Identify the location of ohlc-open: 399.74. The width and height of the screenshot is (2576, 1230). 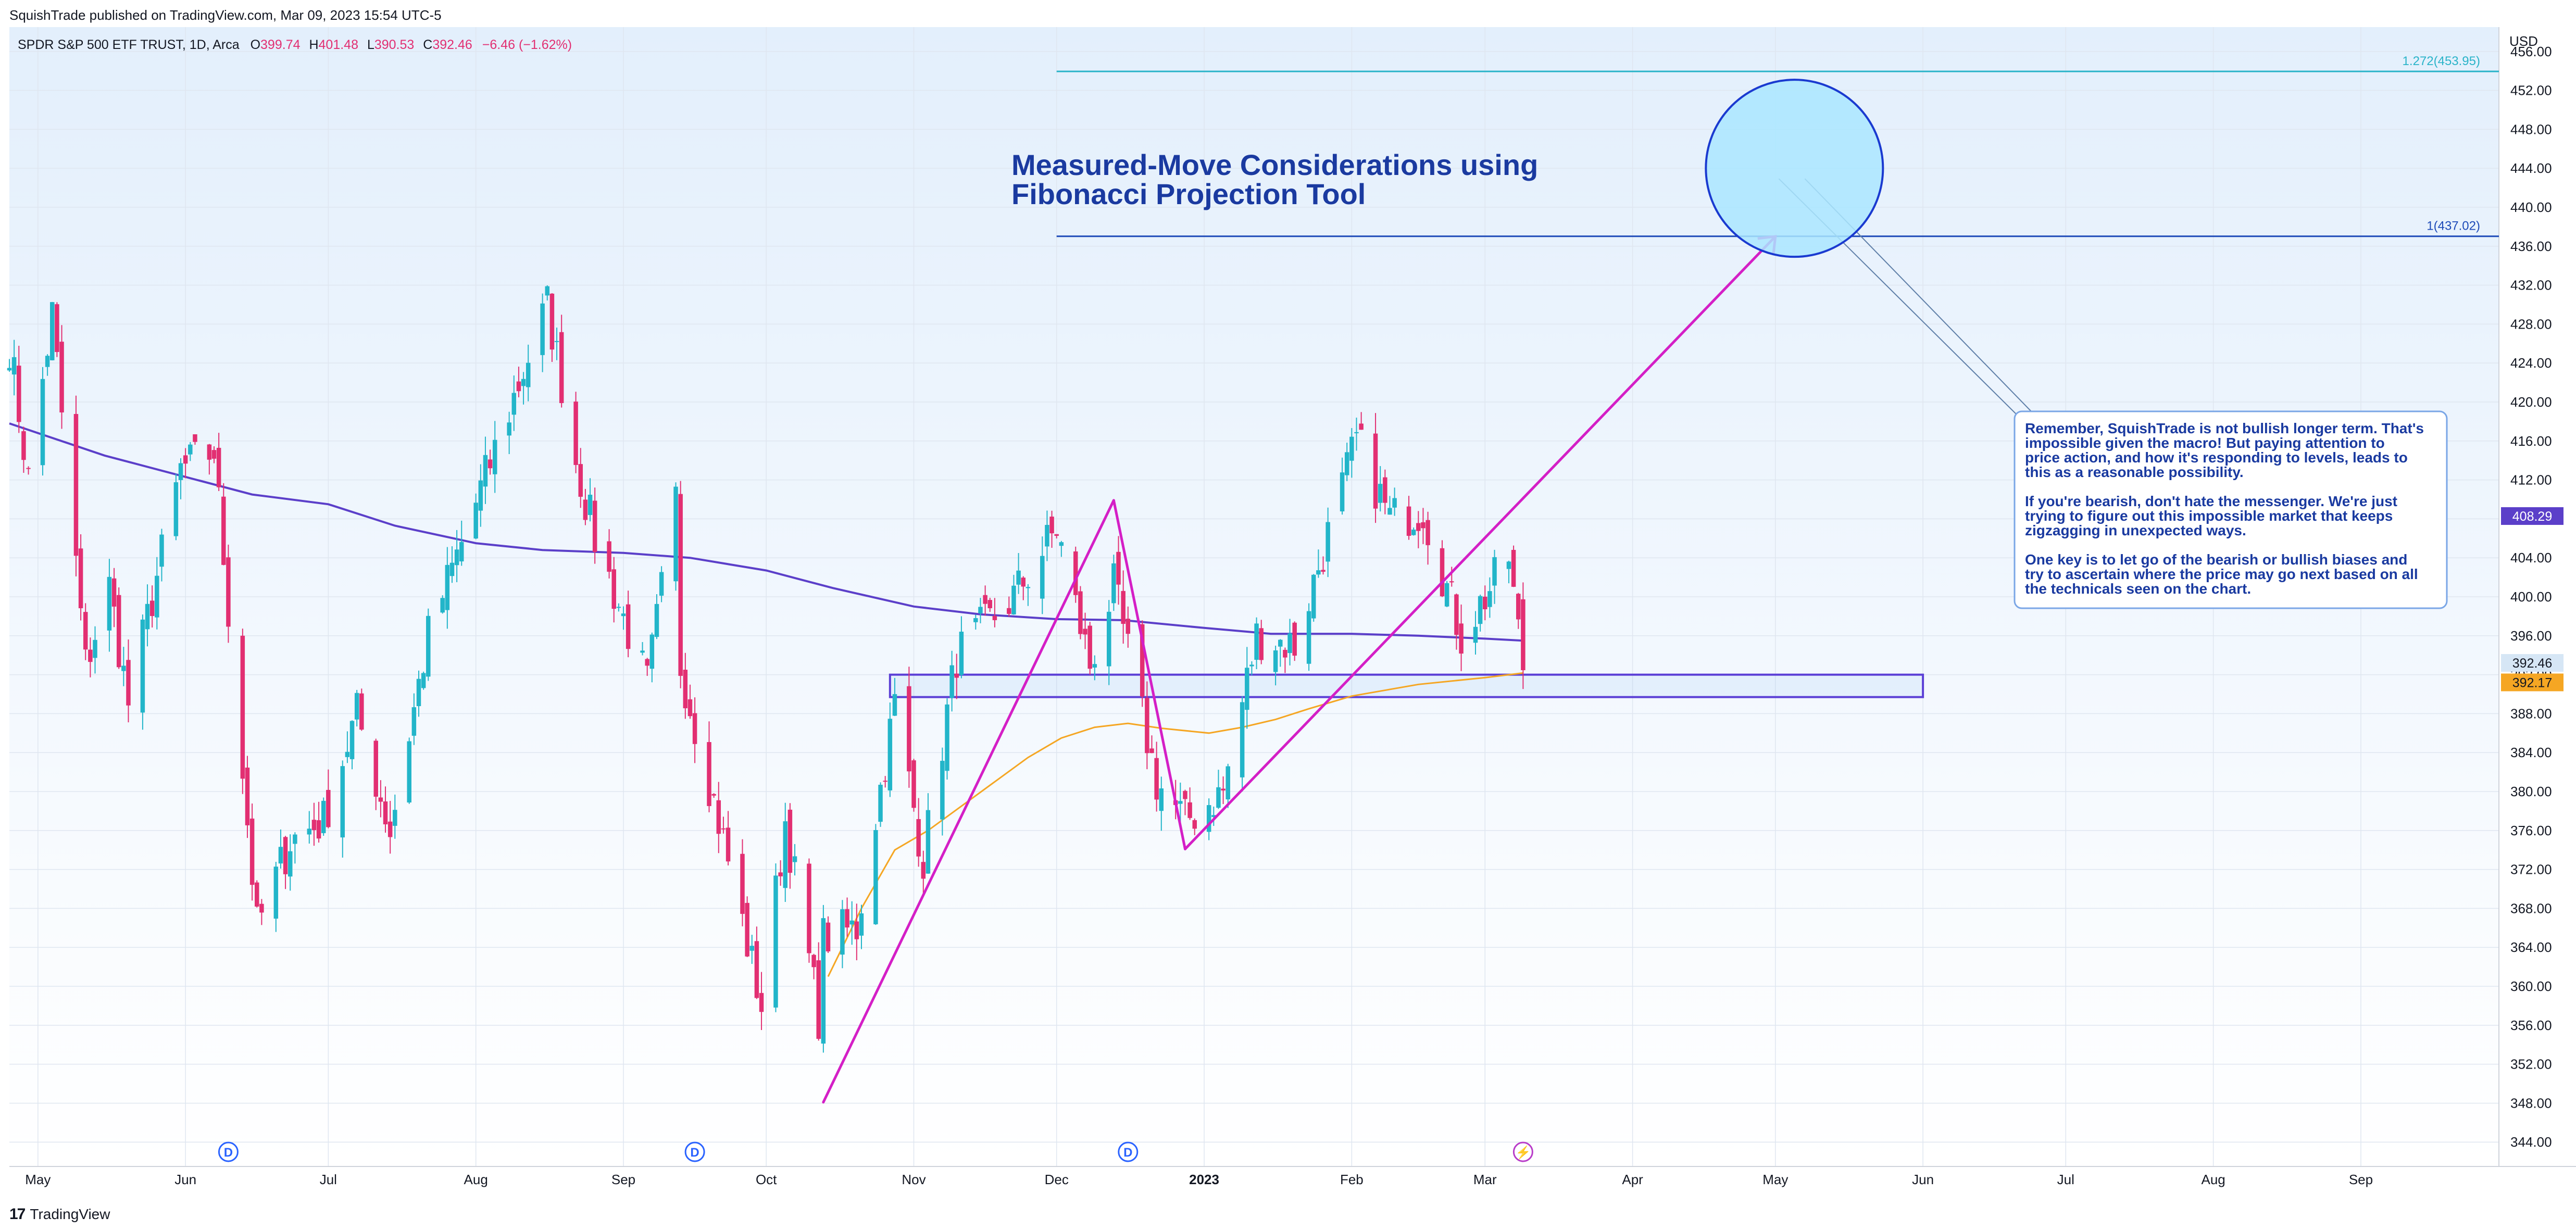
(280, 44).